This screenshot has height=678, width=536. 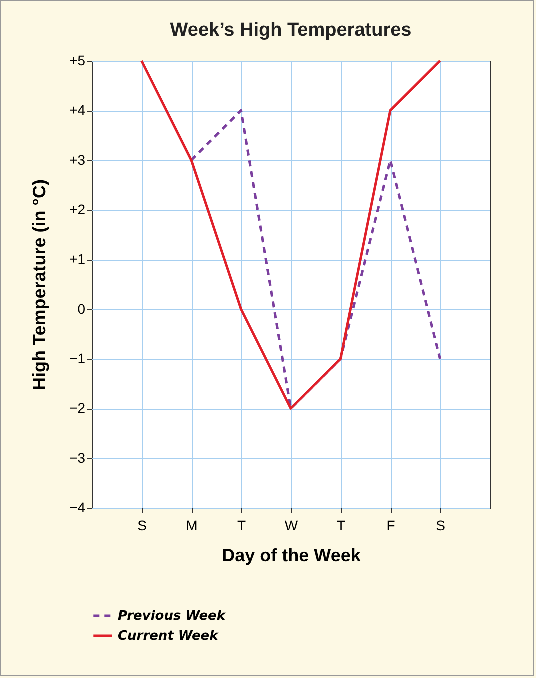 What do you see at coordinates (78, 110) in the screenshot?
I see `y-tick-label: +4` at bounding box center [78, 110].